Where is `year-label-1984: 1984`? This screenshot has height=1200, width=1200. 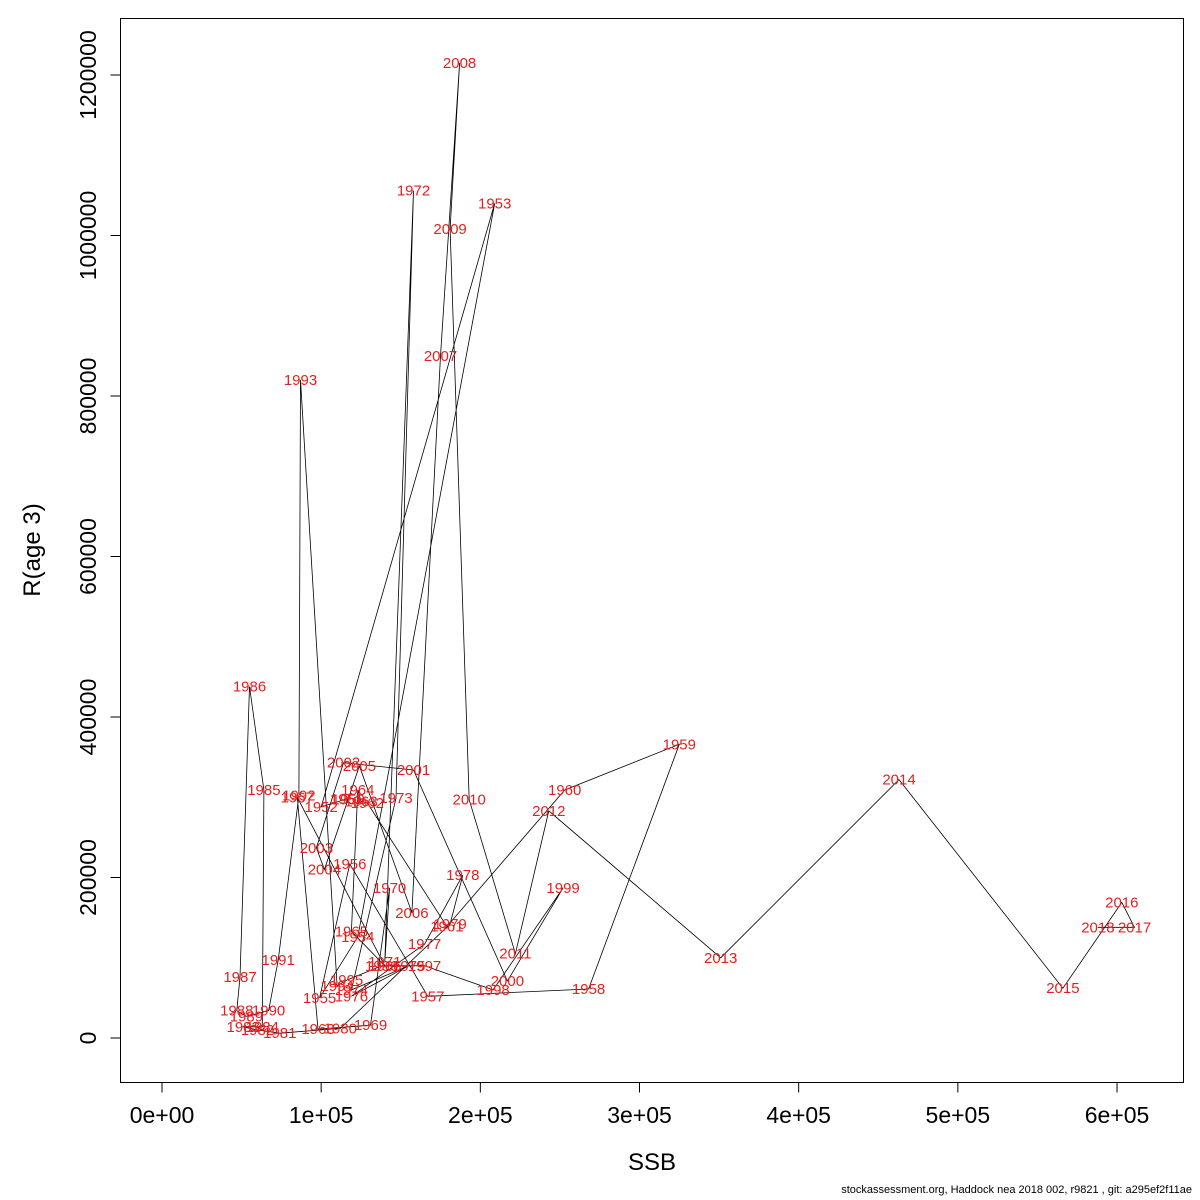
year-label-1984: 1984 is located at coordinates (262, 1027).